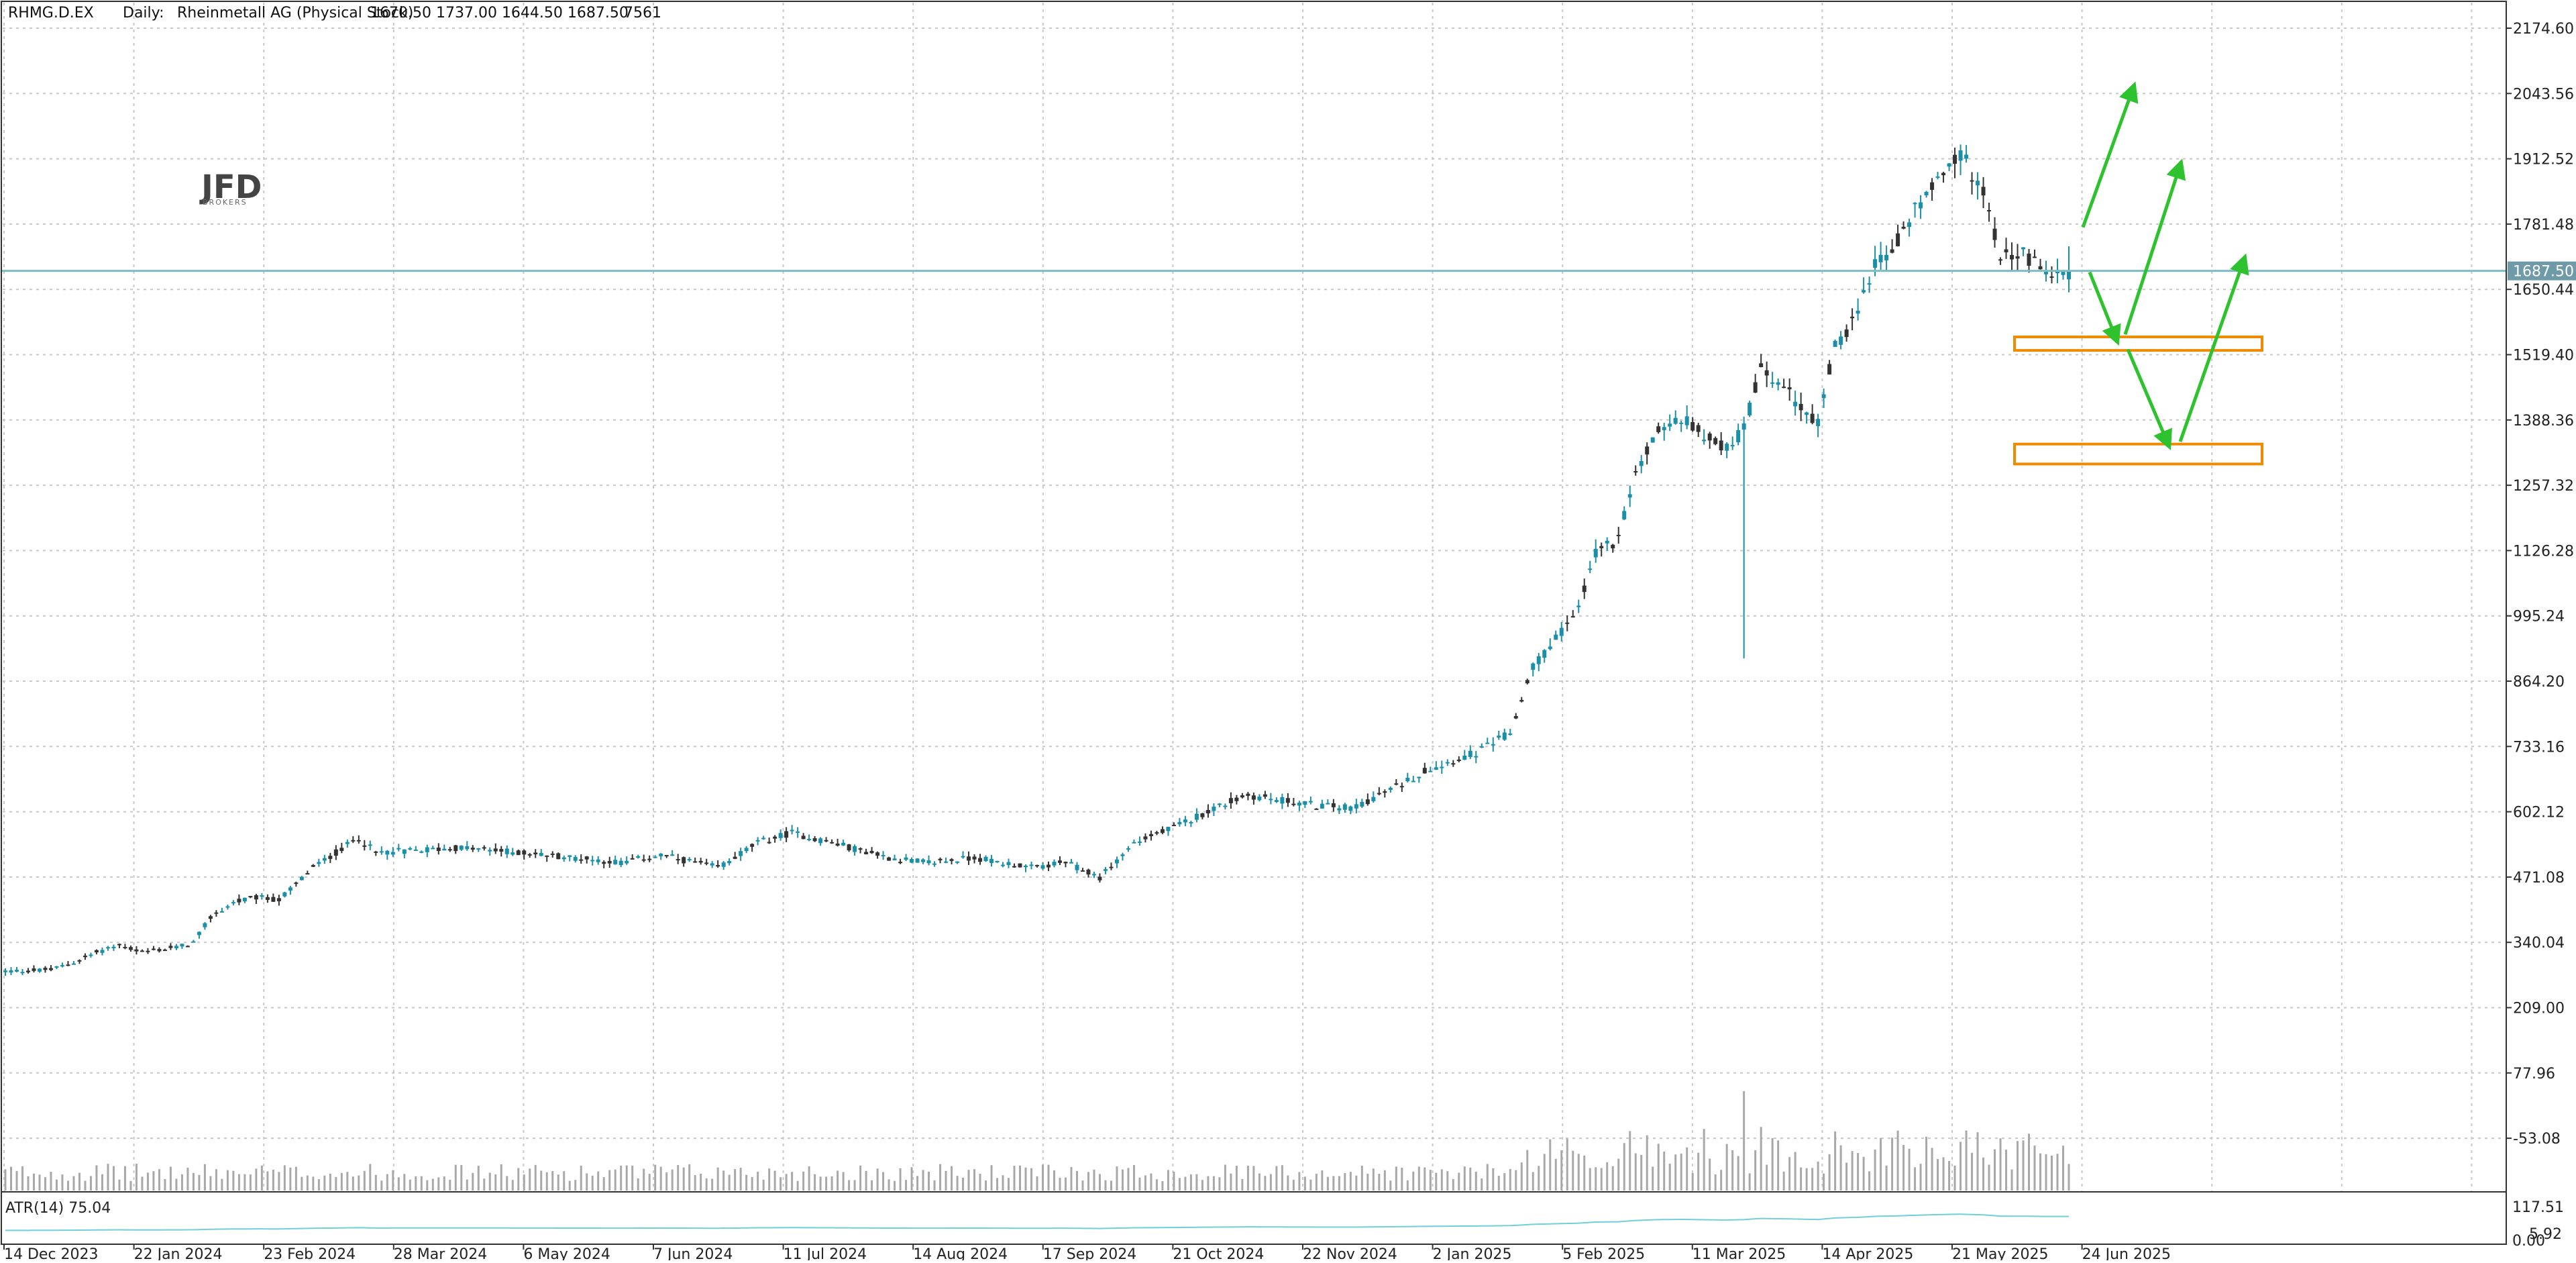  What do you see at coordinates (1603, 1253) in the screenshot?
I see `x-tick-label: 5 Feb 2025` at bounding box center [1603, 1253].